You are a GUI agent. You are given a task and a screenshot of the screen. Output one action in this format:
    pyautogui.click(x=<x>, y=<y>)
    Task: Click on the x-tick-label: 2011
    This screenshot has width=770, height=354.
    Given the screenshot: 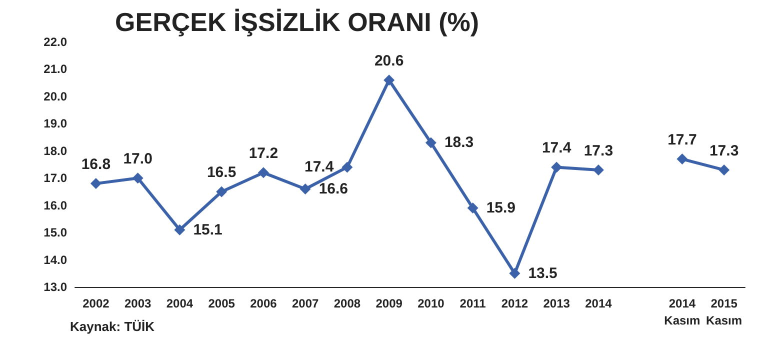 What is the action you would take?
    pyautogui.click(x=473, y=303)
    